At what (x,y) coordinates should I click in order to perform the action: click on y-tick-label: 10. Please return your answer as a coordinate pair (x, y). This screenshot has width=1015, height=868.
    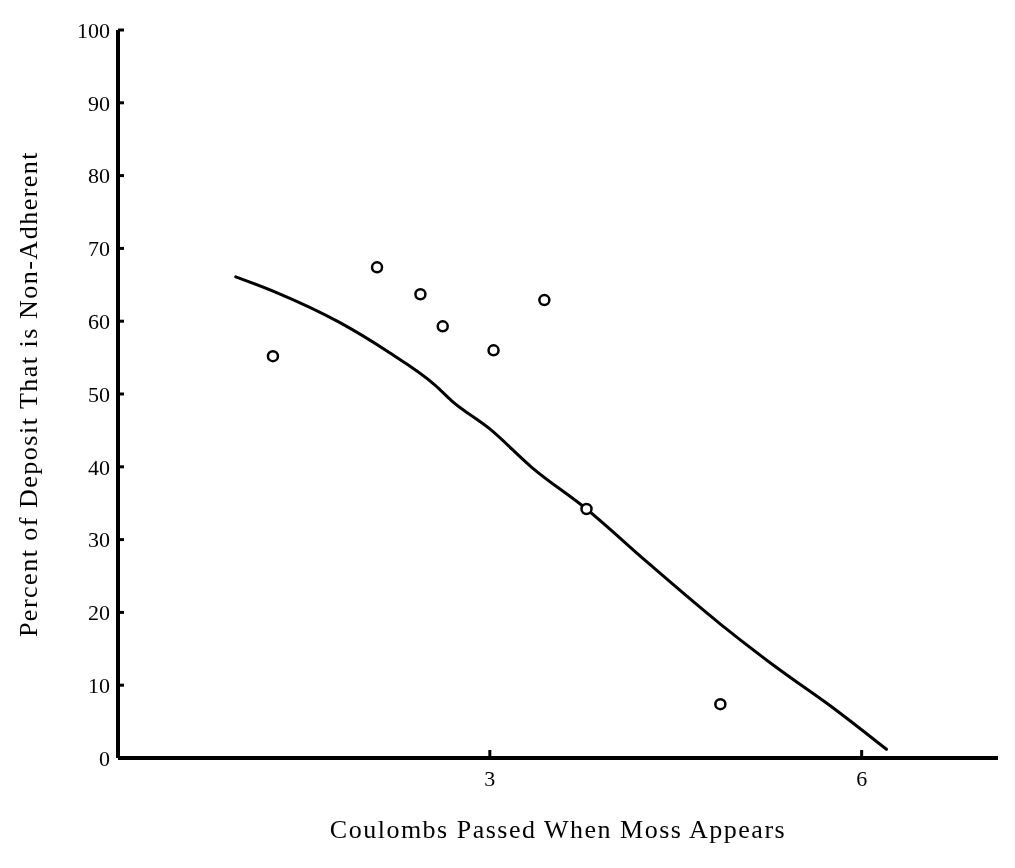
    Looking at the image, I should click on (99, 686).